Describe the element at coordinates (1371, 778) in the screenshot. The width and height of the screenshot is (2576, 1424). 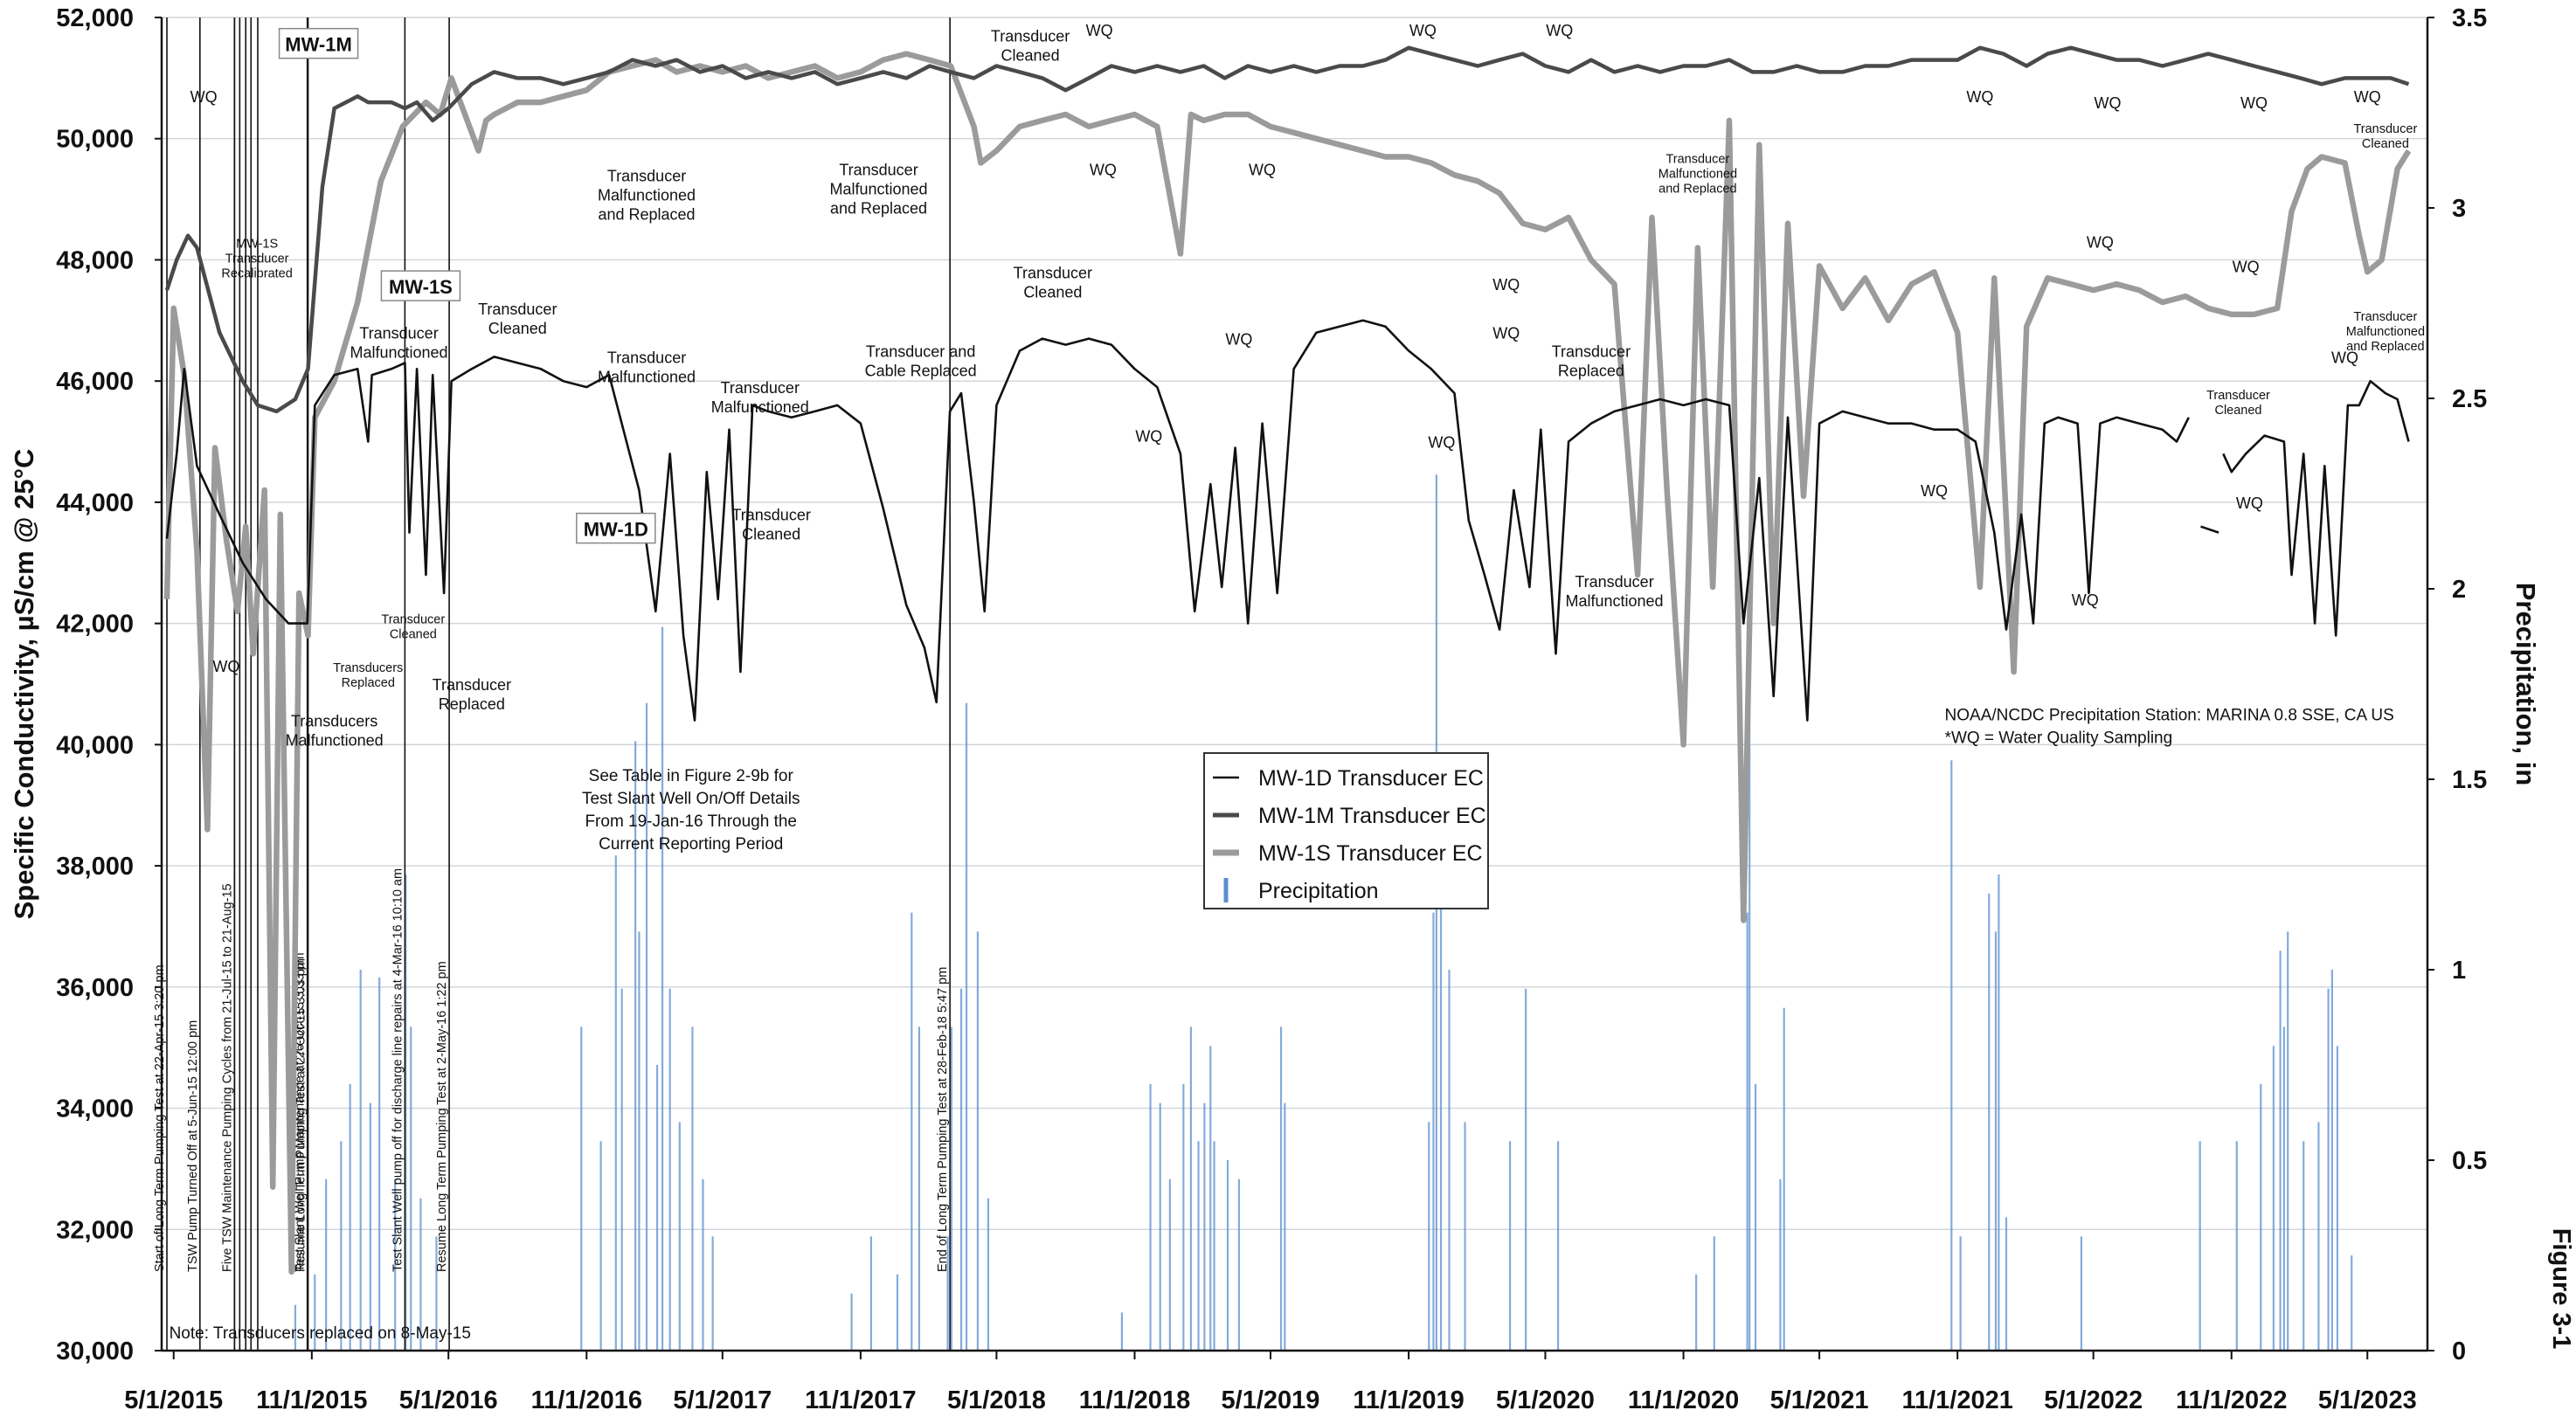
I see `legend-label: MW-1D Transducer EC` at that location.